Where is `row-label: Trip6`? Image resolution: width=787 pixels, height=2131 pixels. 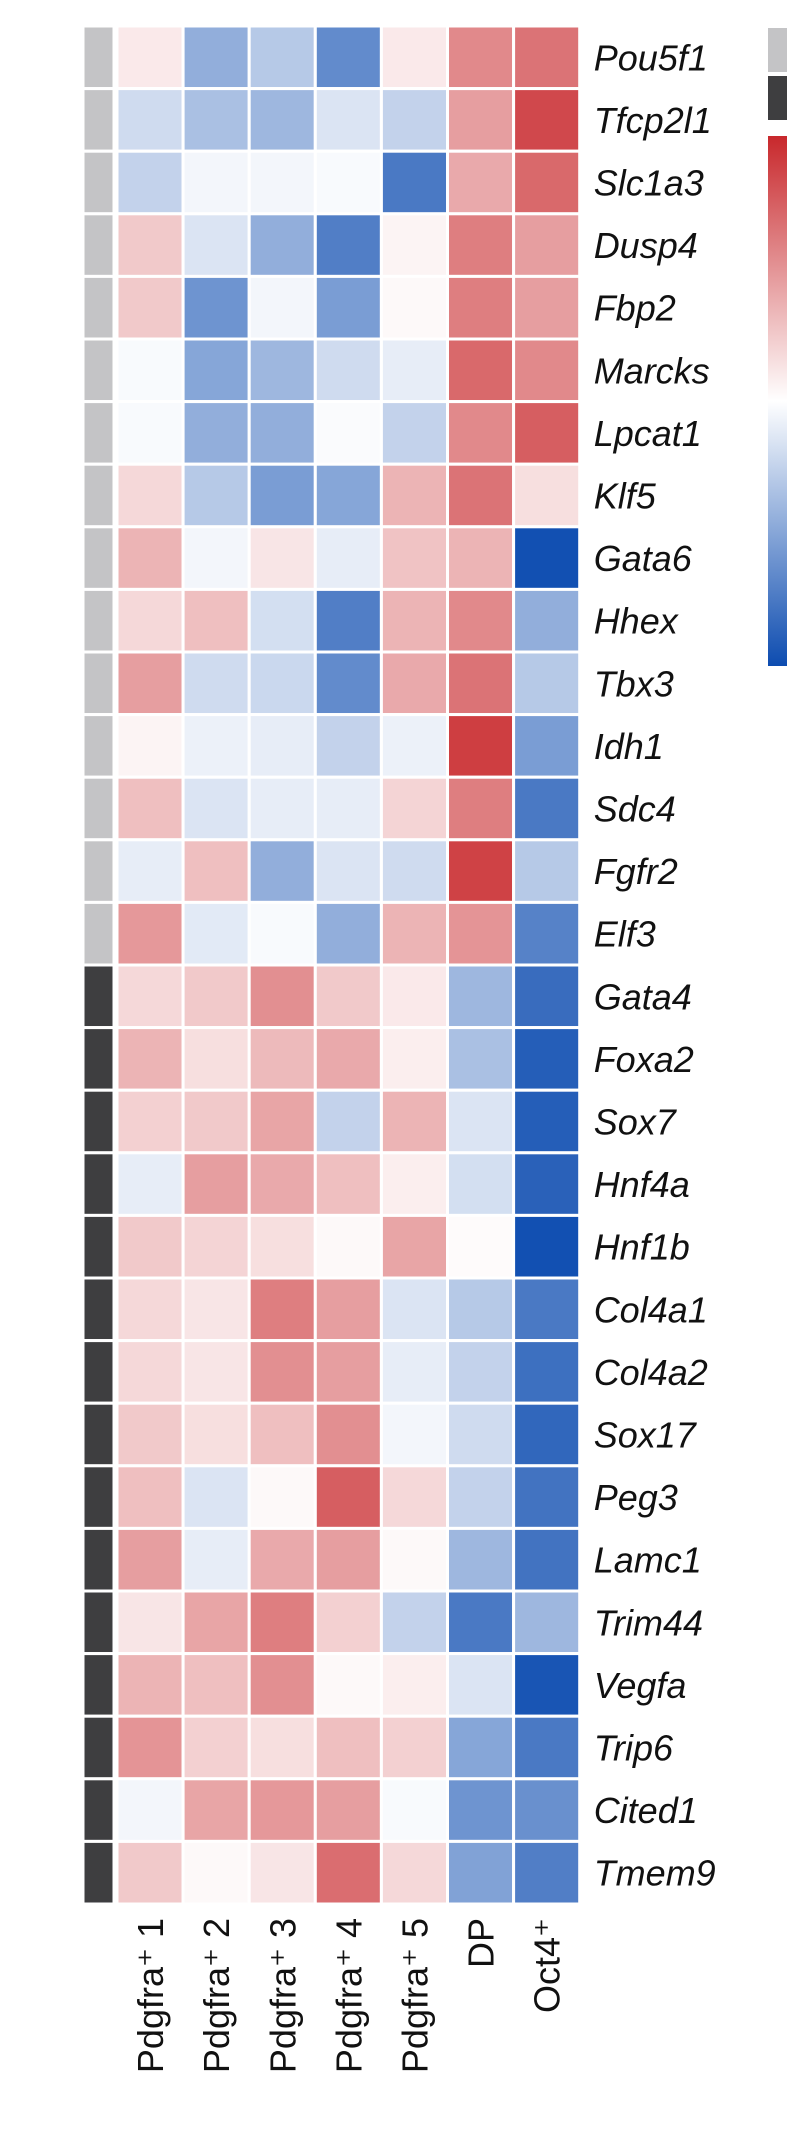 row-label: Trip6 is located at coordinates (634, 1748).